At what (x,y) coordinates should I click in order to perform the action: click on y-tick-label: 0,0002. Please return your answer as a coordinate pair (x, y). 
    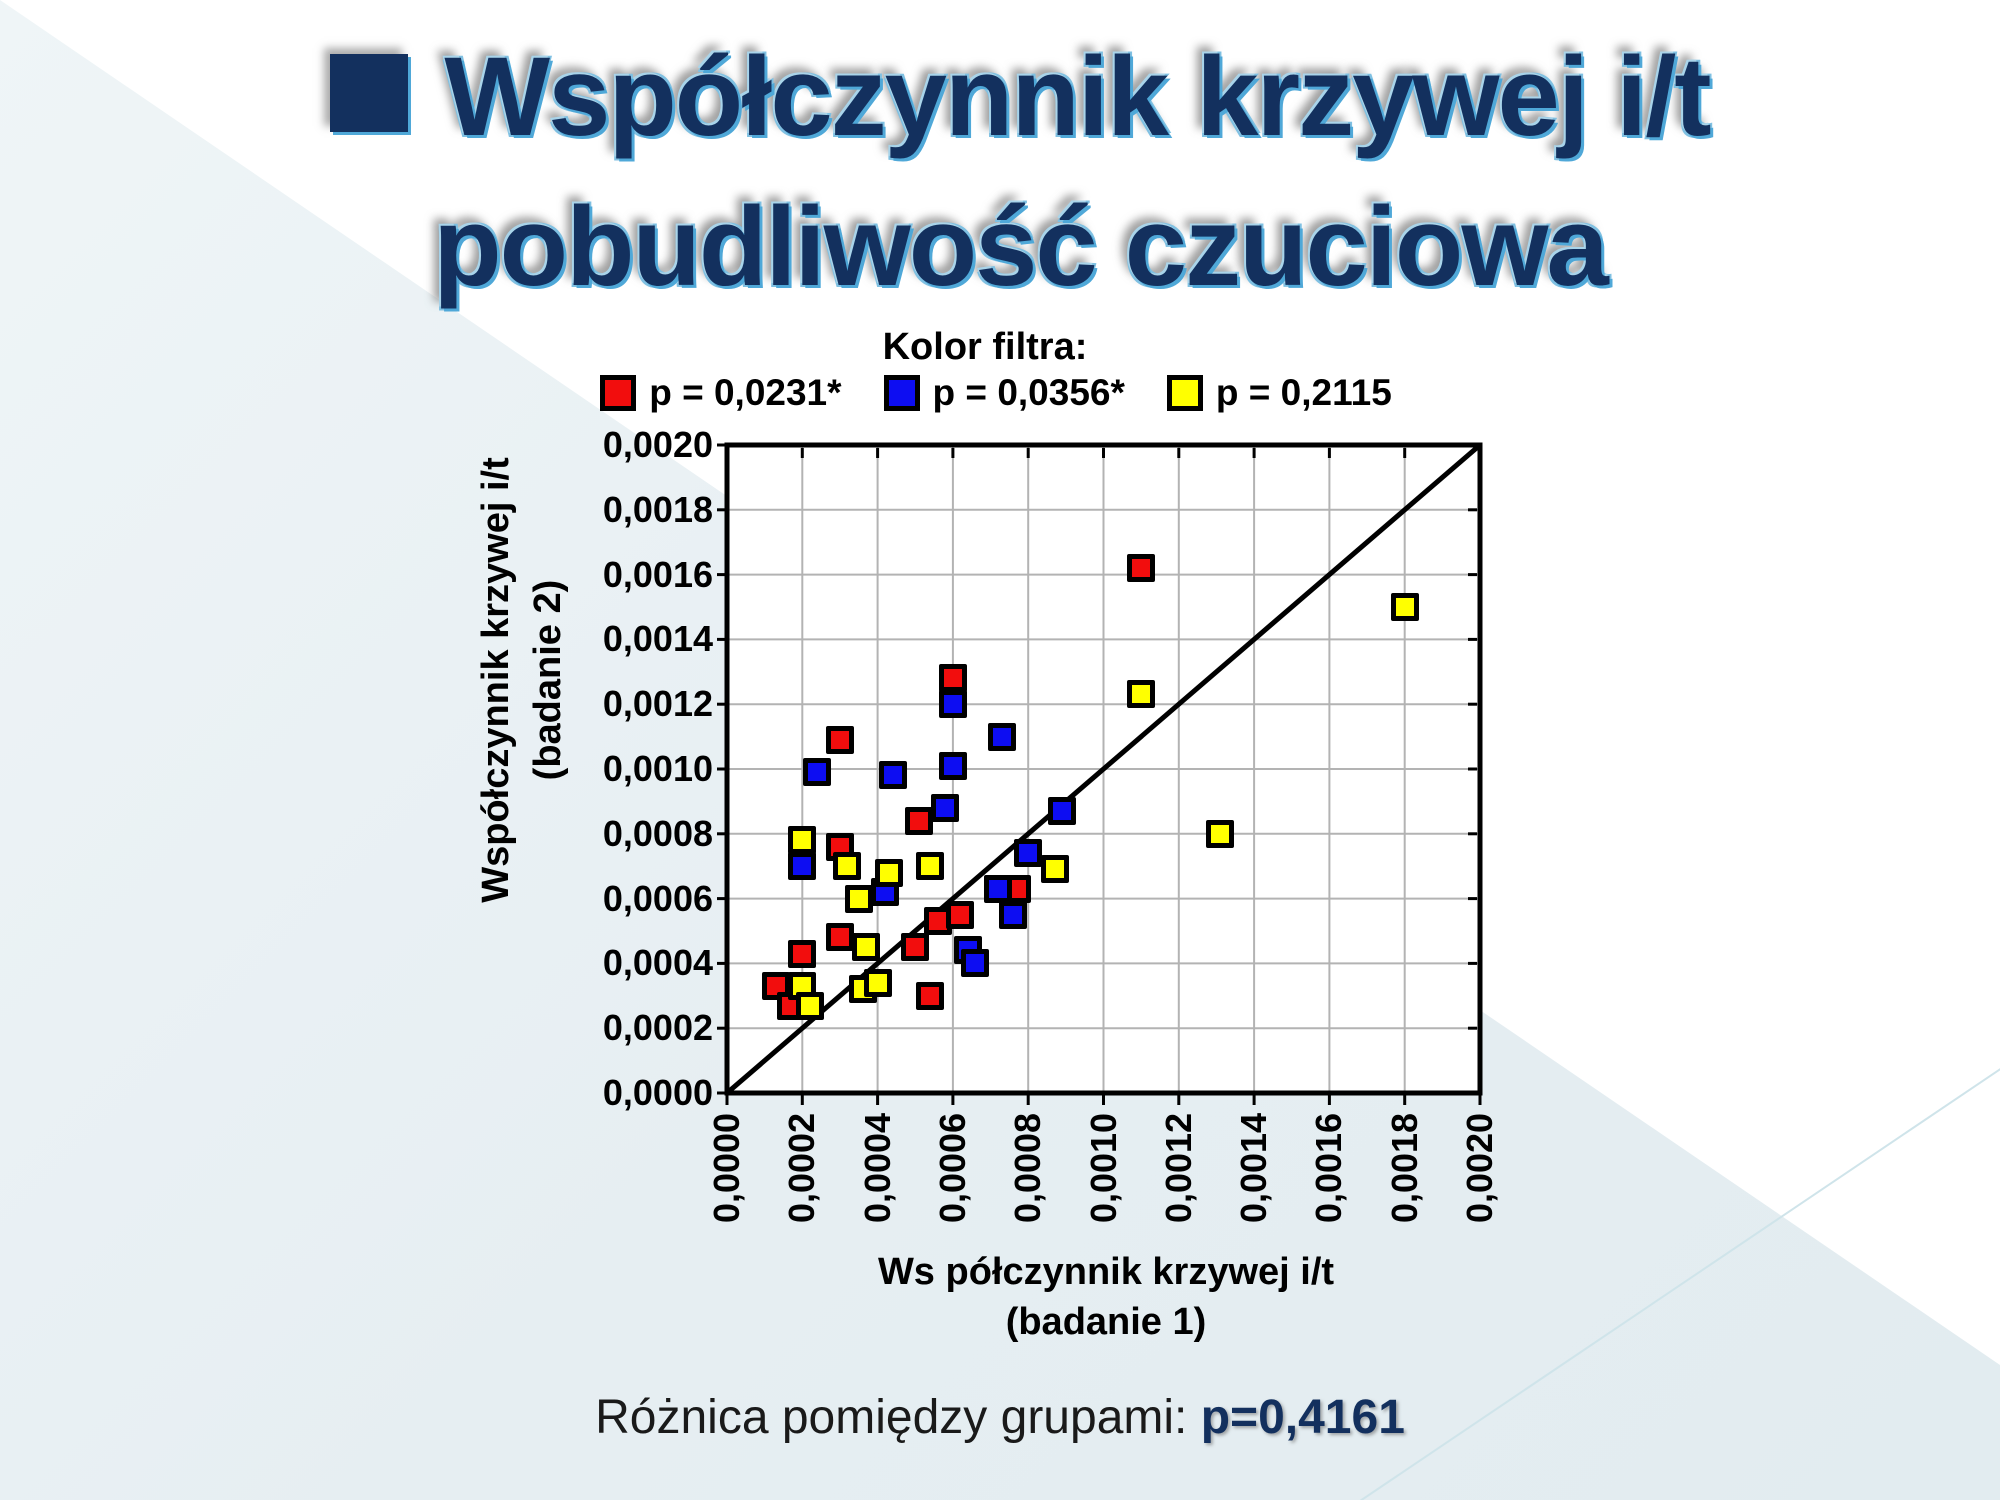
    Looking at the image, I should click on (657, 1028).